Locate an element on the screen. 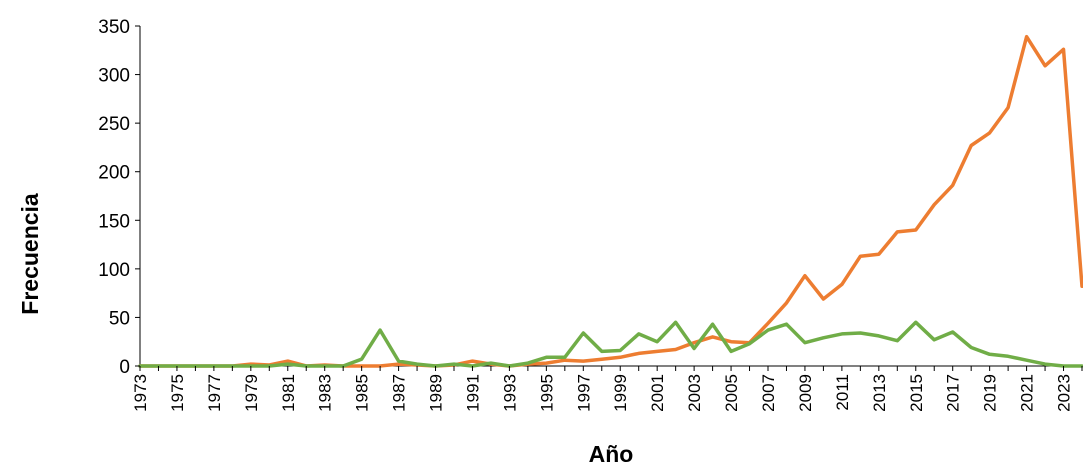  x-tick-label: 2017 is located at coordinates (953, 393).